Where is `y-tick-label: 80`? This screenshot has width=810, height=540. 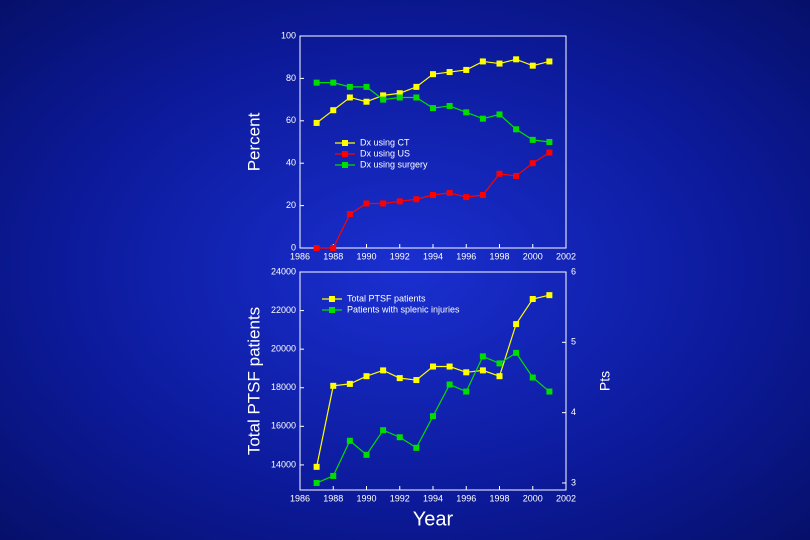
y-tick-label: 80 is located at coordinates (291, 78).